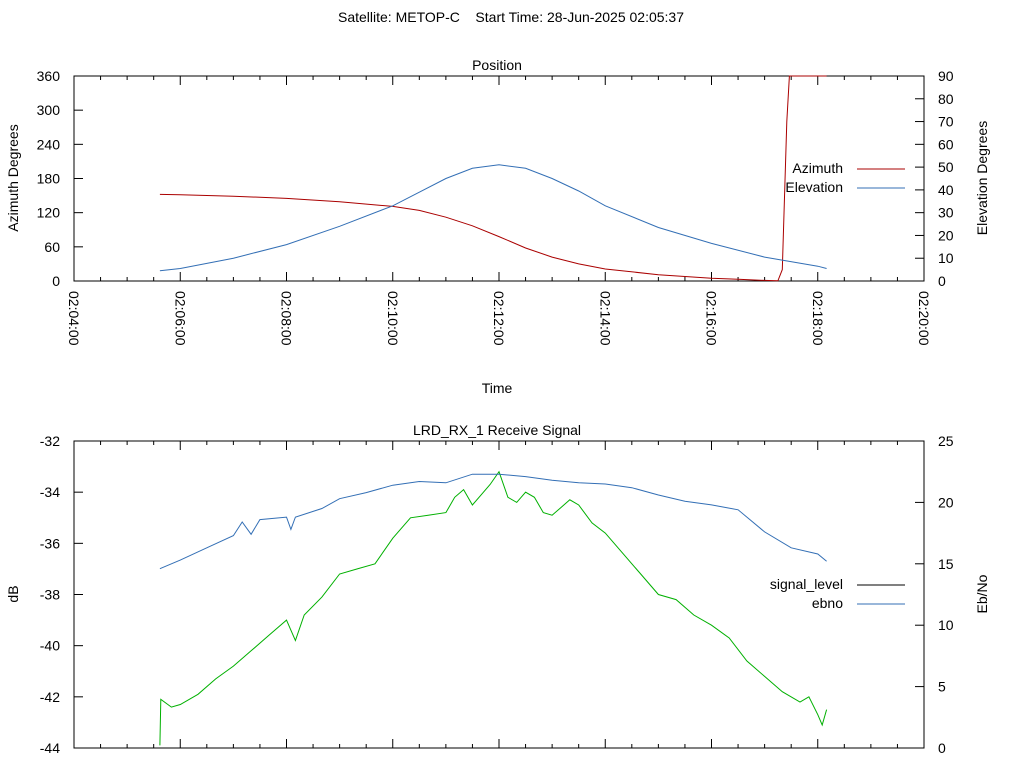  Describe the element at coordinates (942, 687) in the screenshot. I see `y2-tick-label: 5` at that location.